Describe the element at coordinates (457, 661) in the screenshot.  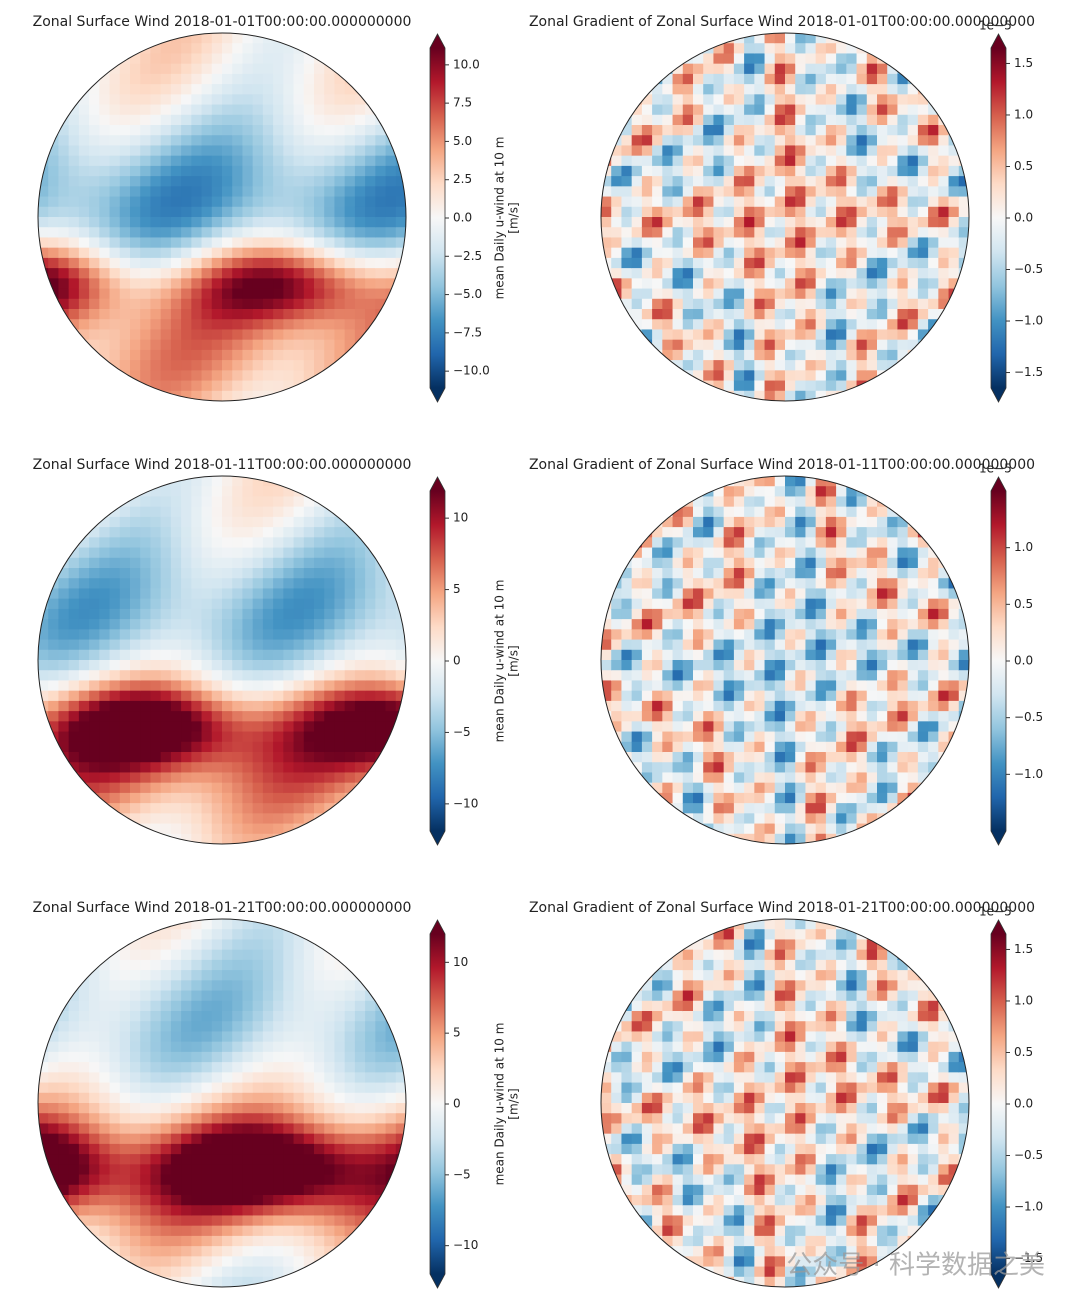
I see `colorbar-tick-label: 0` at that location.